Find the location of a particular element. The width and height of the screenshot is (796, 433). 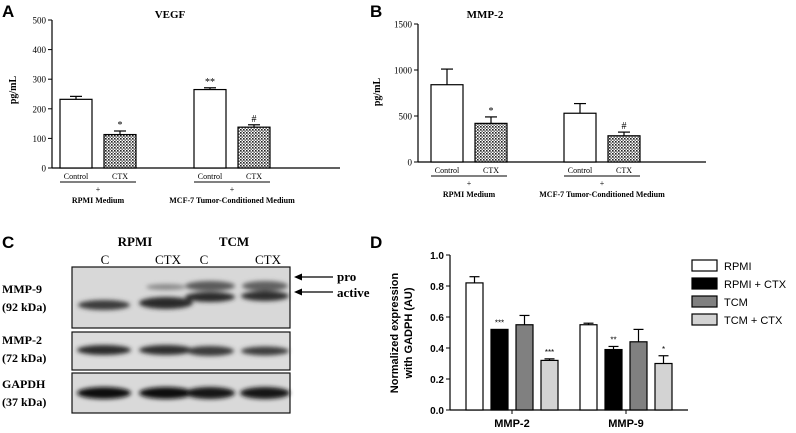

panel-letter-b: B is located at coordinates (376, 11).